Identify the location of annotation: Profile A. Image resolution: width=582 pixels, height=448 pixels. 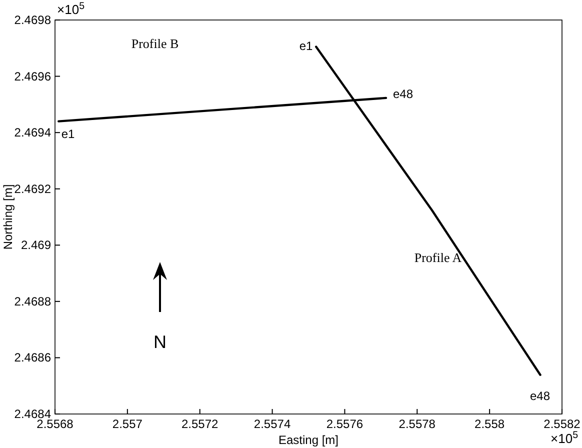
(438, 257).